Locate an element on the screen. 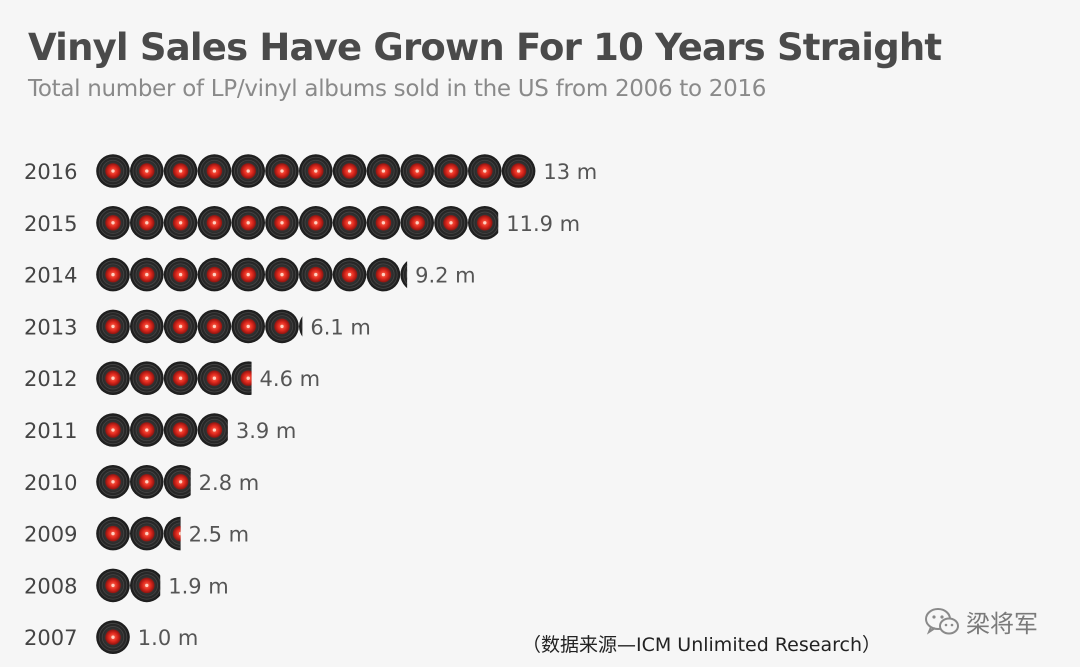  watermark: 梁将军 is located at coordinates (981, 621).